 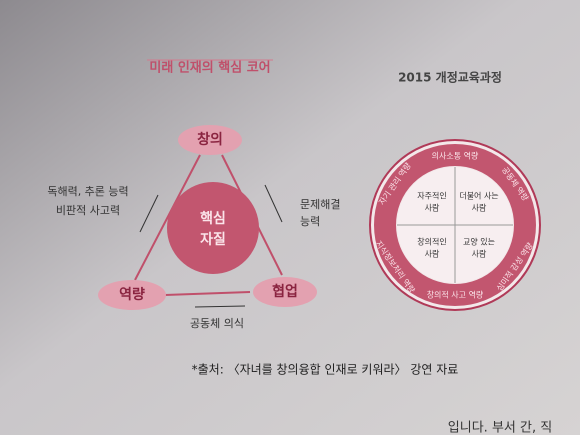 I want to click on edge-label: 능력, so click(x=310, y=221).